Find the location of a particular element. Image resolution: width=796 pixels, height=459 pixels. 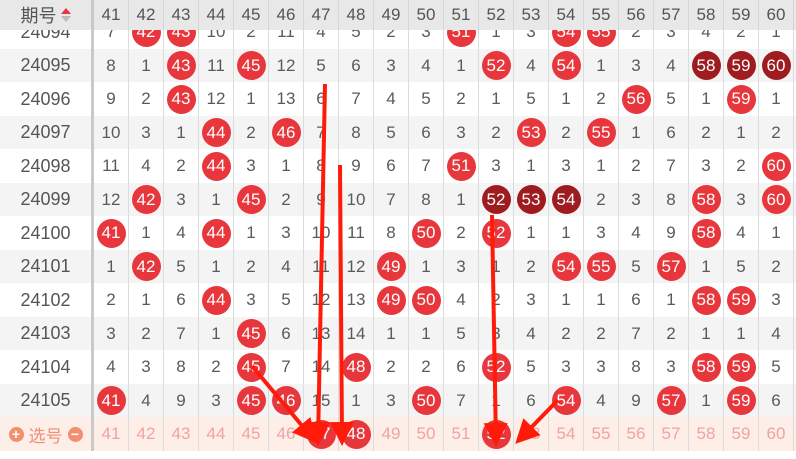

selected-number-ball: 47 is located at coordinates (321, 434).